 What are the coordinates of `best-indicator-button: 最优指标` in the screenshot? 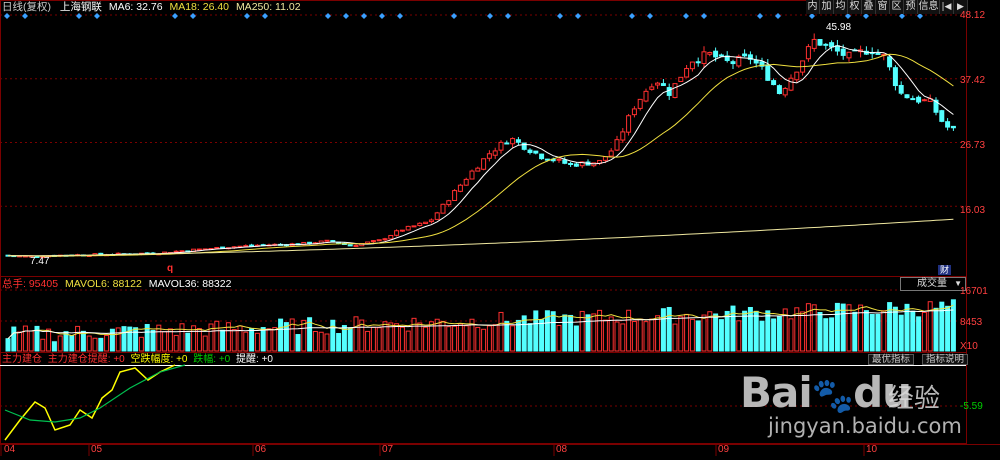 It's located at (891, 359).